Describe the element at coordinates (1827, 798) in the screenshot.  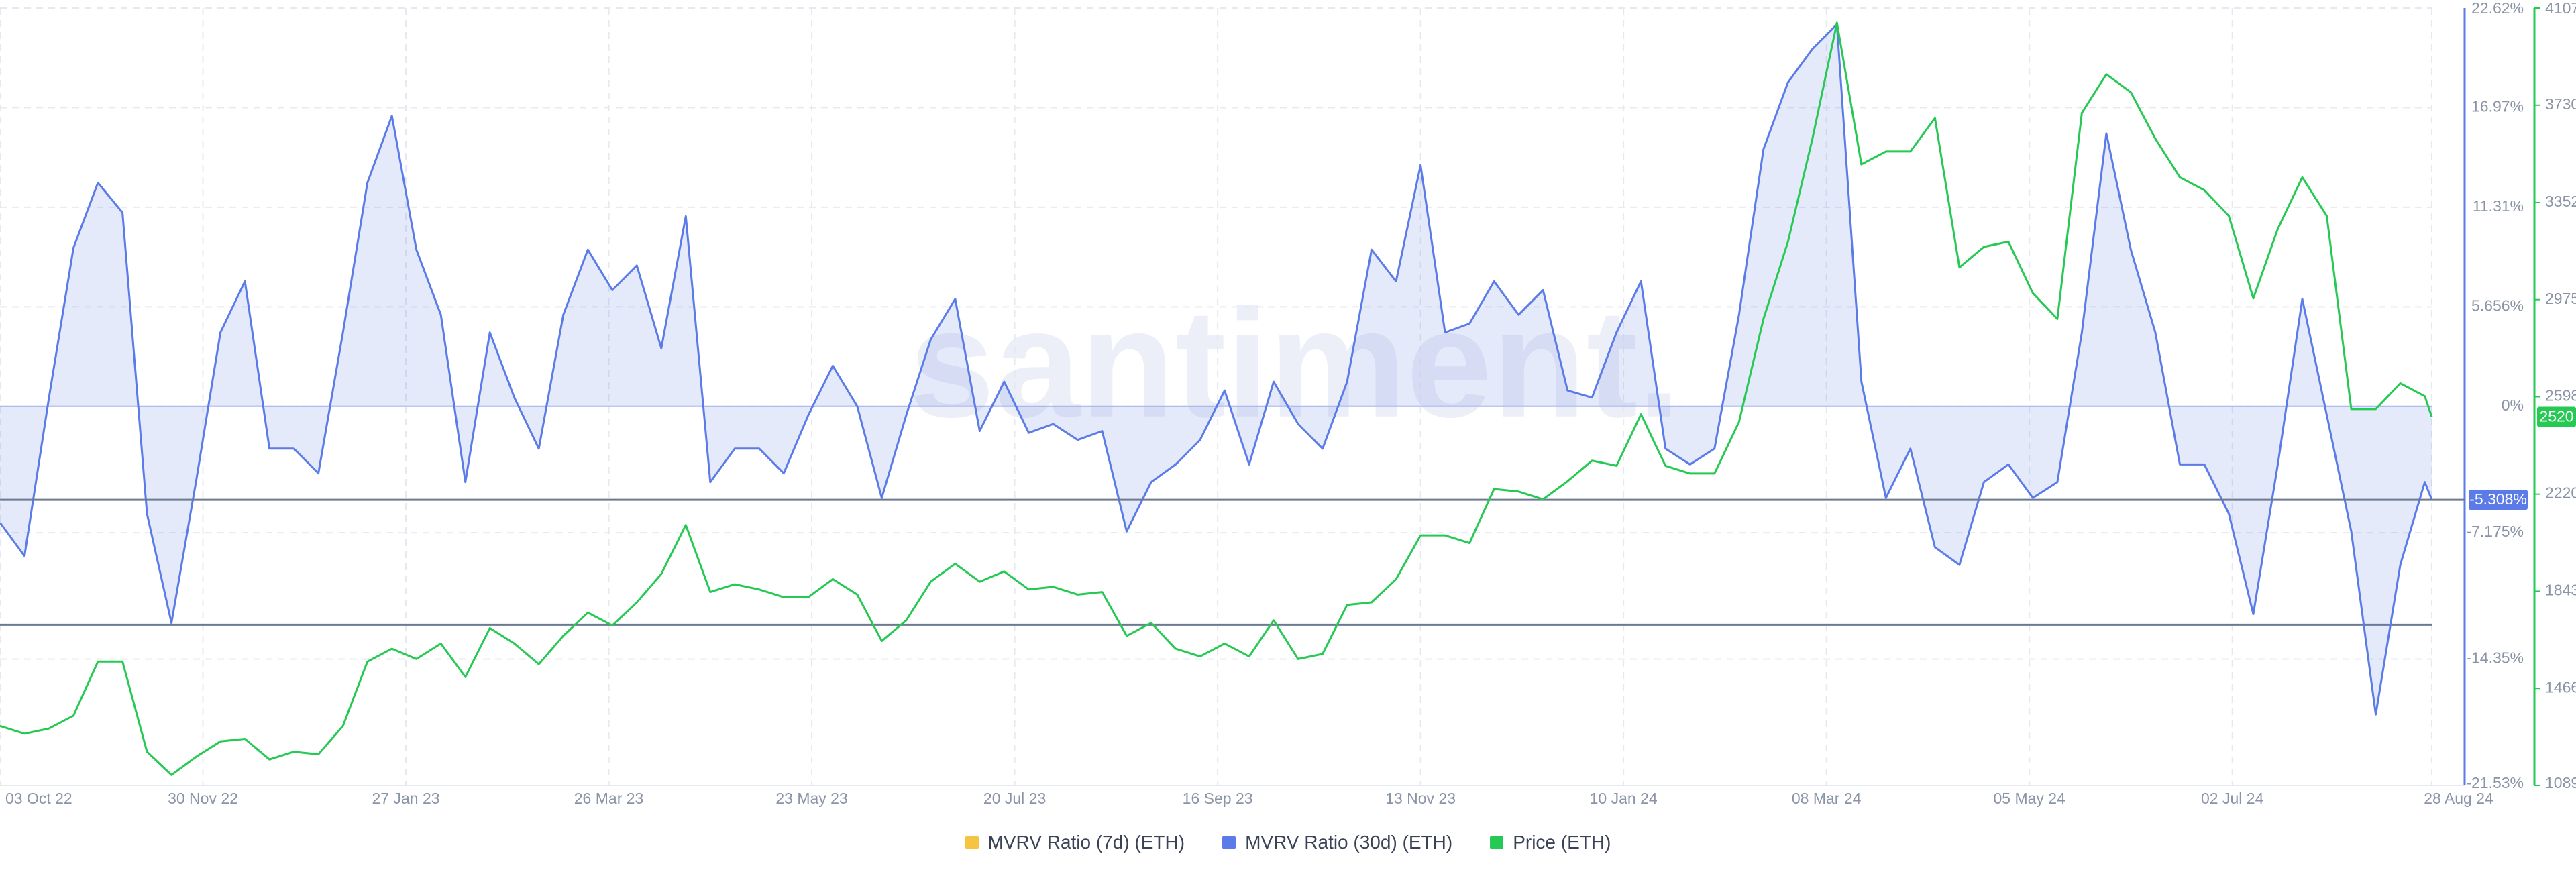
I see `x-tick-label: 08 Mar 24` at that location.